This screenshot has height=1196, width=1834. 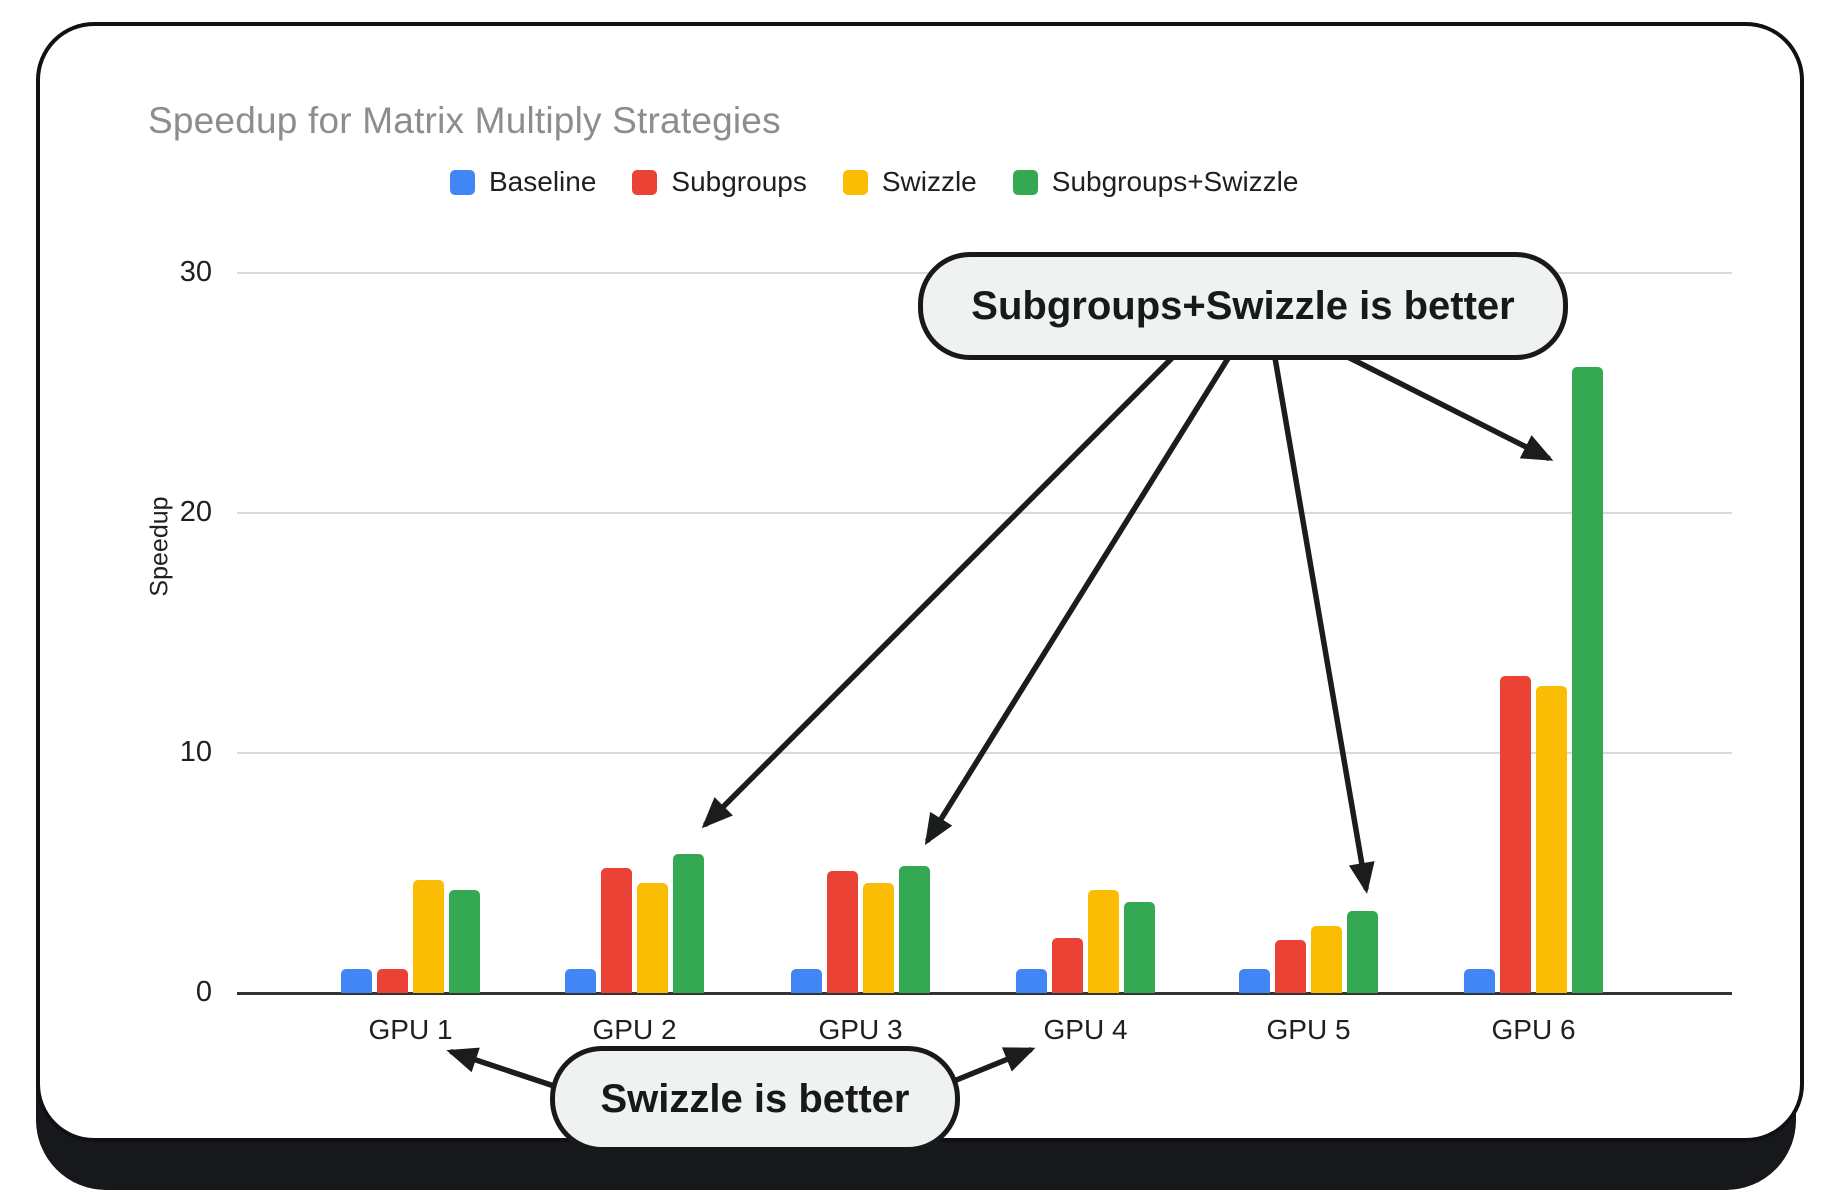 What do you see at coordinates (1308, 1029) in the screenshot?
I see `x-category-label-5: GPU 5` at bounding box center [1308, 1029].